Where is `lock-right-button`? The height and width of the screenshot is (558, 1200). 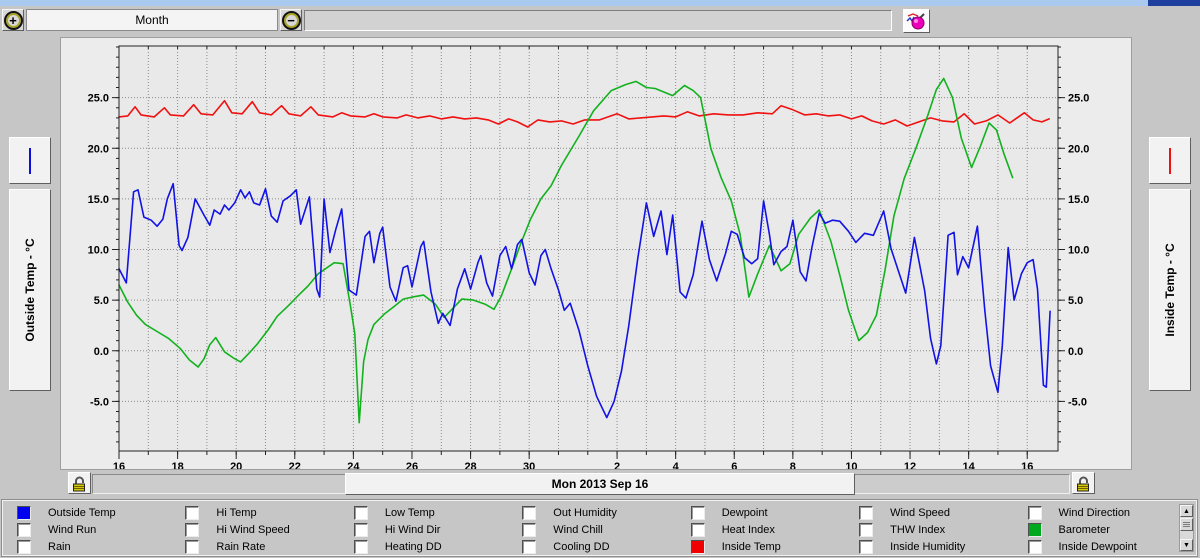
lock-right-button is located at coordinates (1083, 483).